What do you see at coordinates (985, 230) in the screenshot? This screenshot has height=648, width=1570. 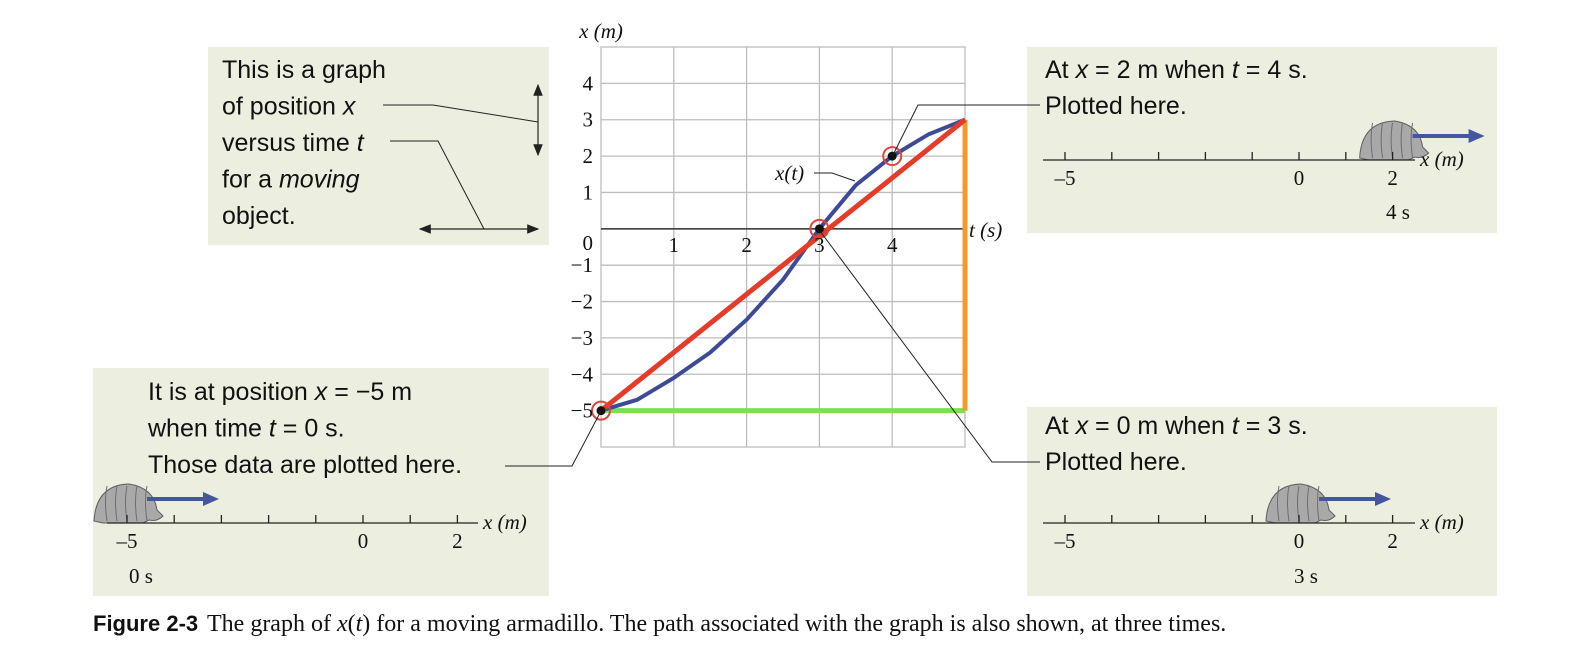 I see `x-axis-label: t (s)` at bounding box center [985, 230].